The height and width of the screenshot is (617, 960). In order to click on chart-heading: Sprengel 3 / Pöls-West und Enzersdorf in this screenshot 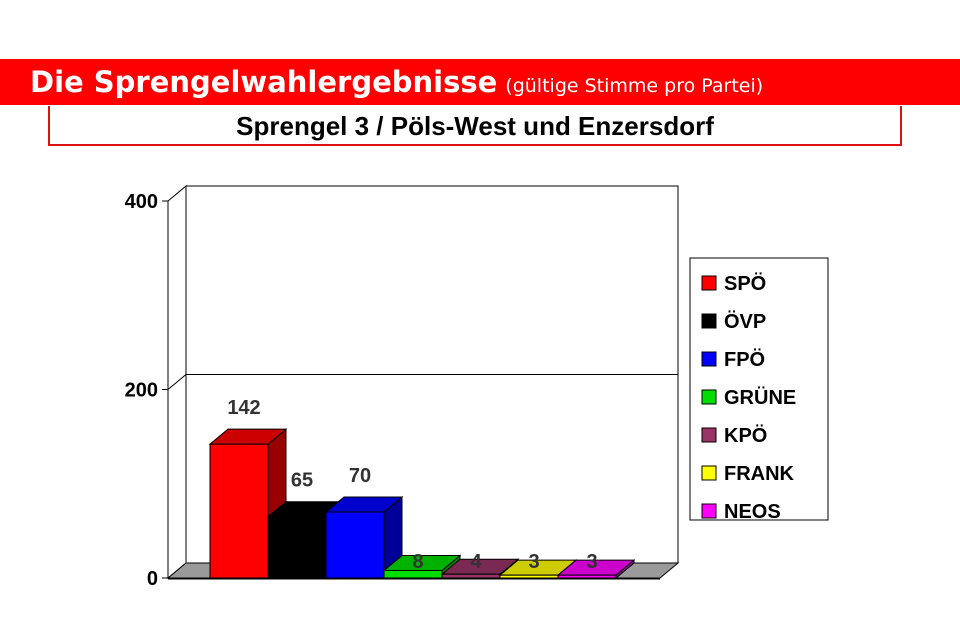, I will do `click(475, 126)`.